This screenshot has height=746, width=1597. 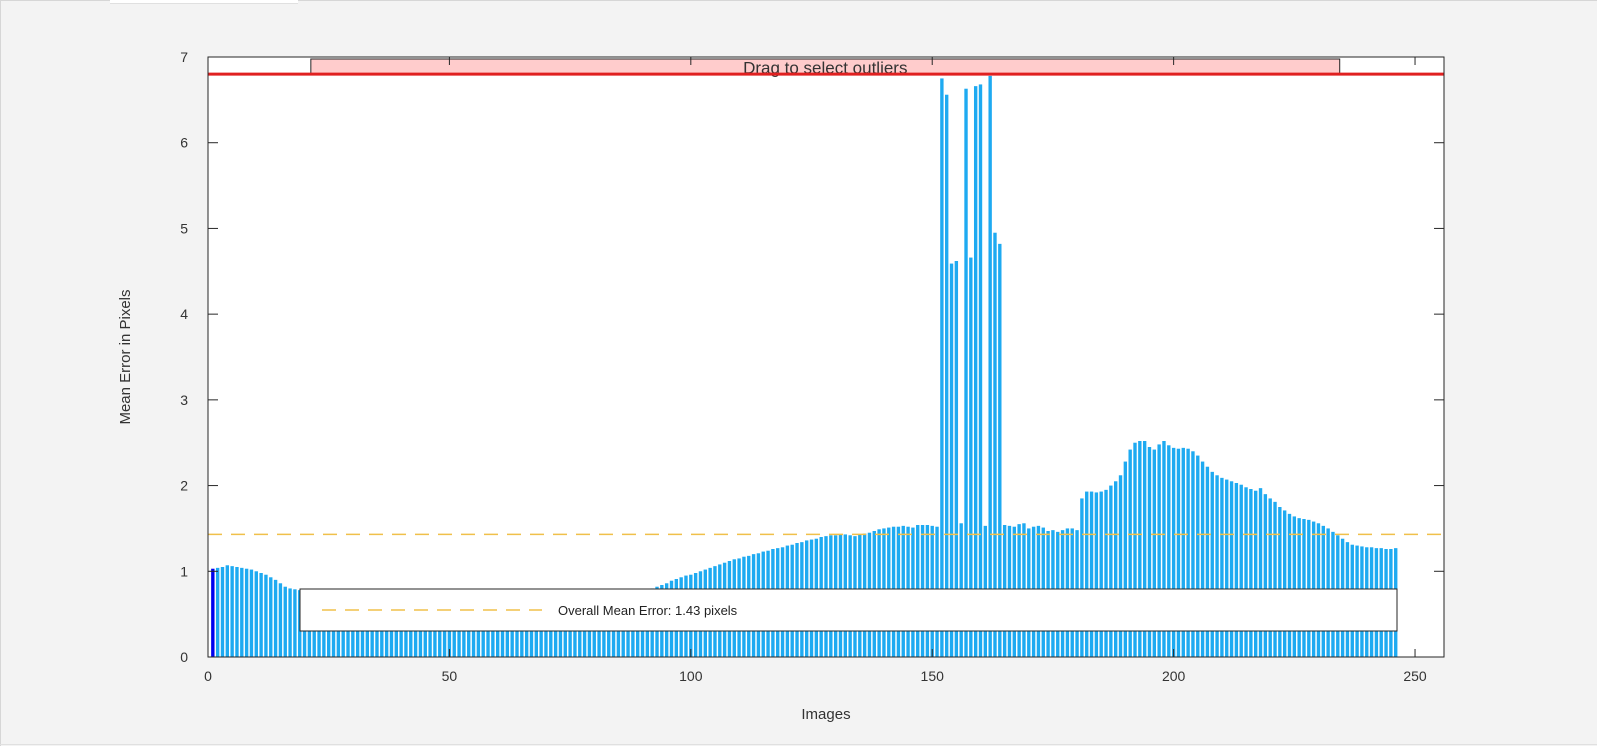 What do you see at coordinates (184, 143) in the screenshot?
I see `y-tick-label: 6` at bounding box center [184, 143].